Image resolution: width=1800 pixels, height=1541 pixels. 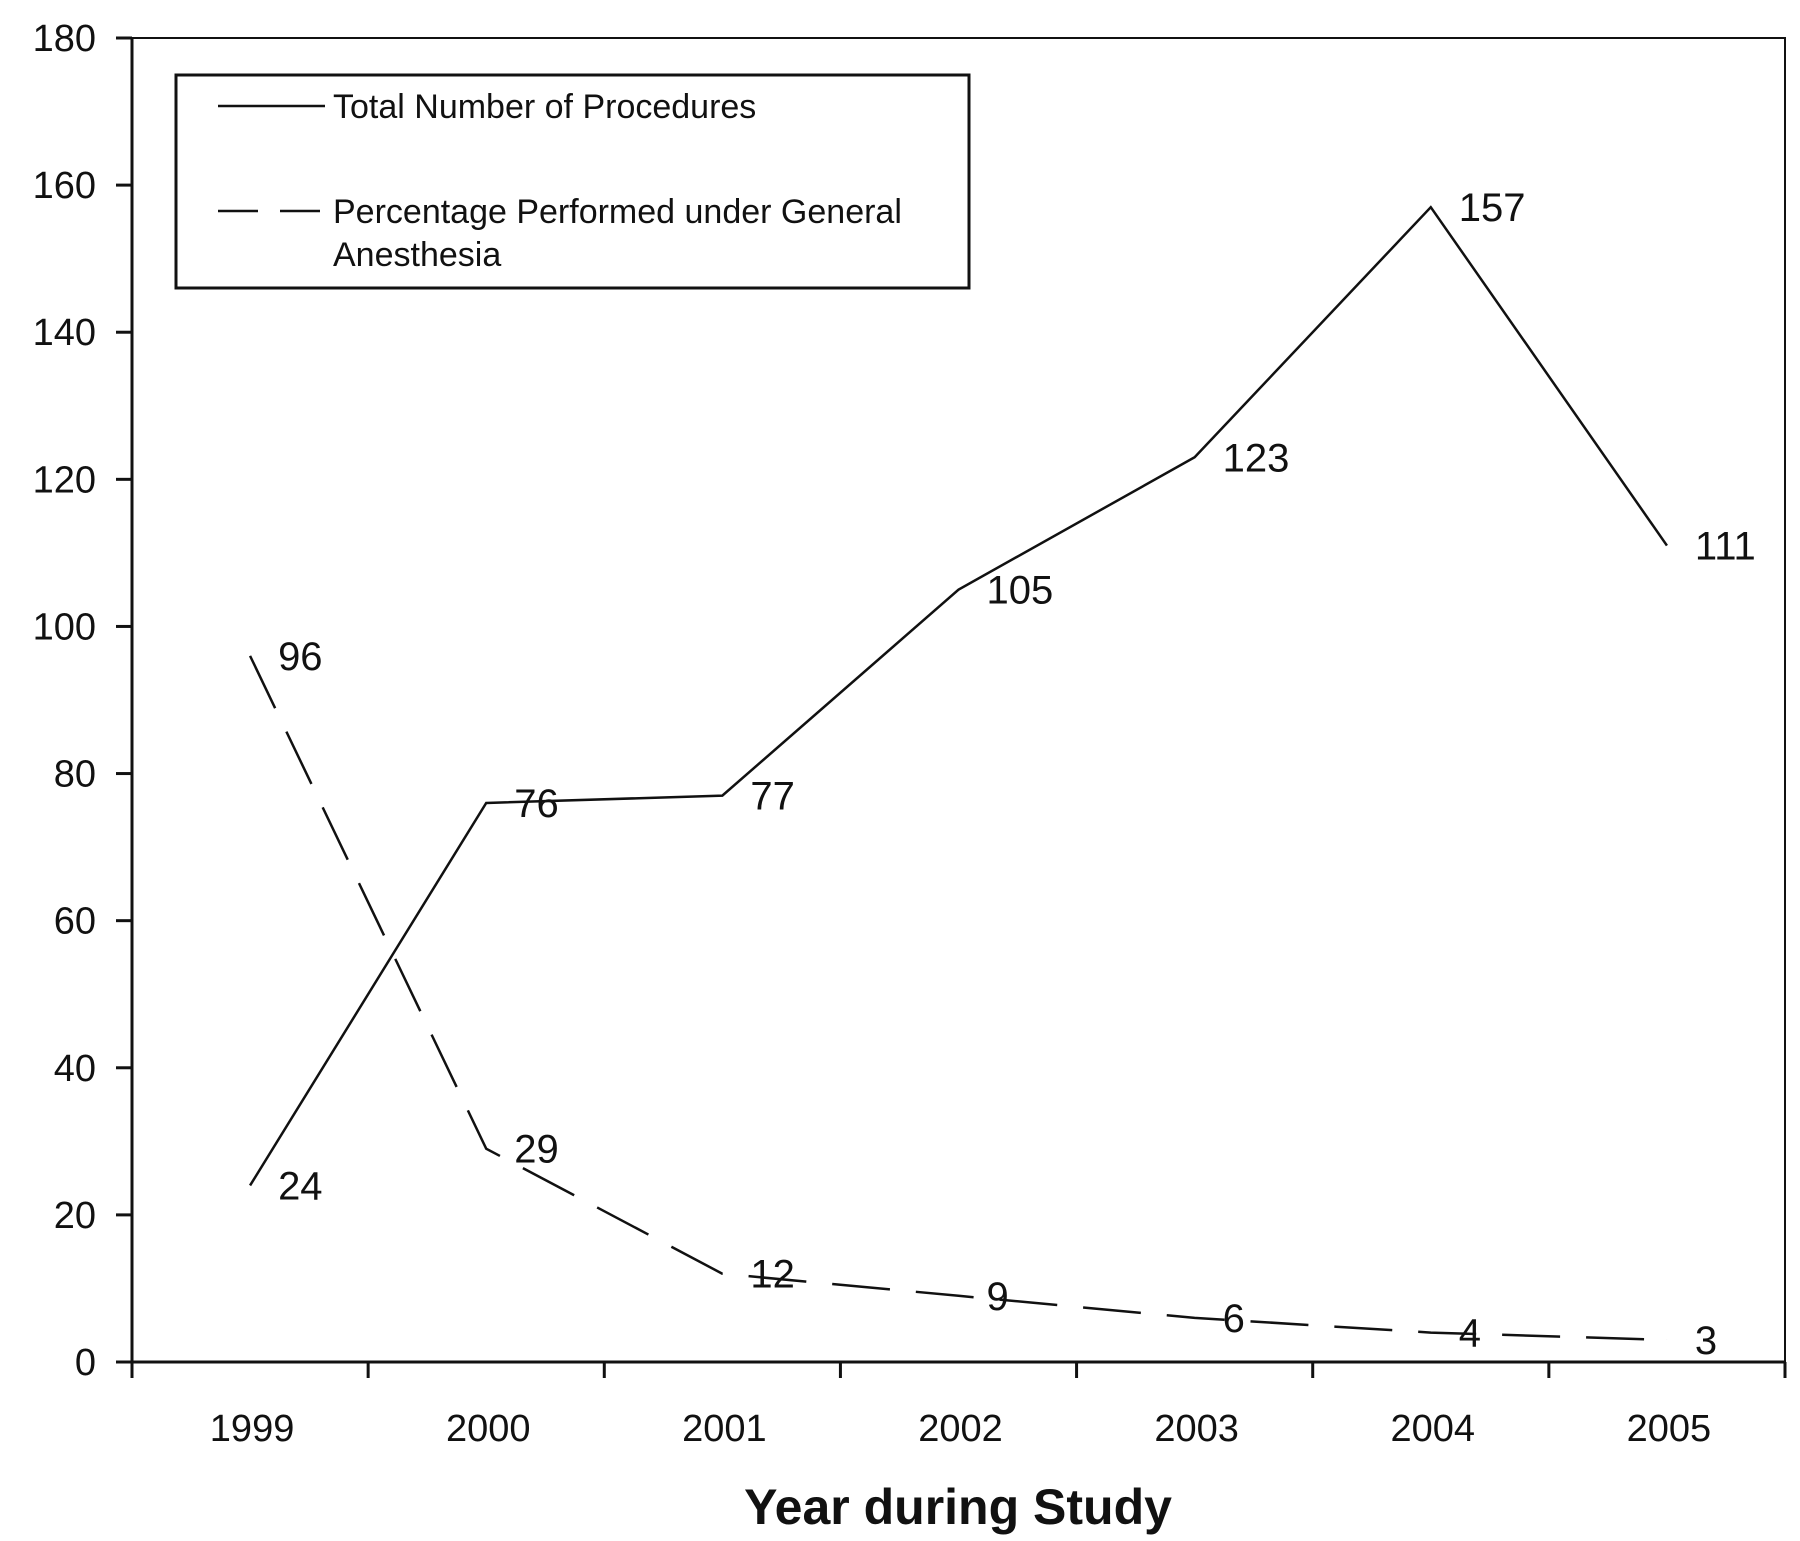 What do you see at coordinates (75, 1069) in the screenshot?
I see `y-tick-label: 40` at bounding box center [75, 1069].